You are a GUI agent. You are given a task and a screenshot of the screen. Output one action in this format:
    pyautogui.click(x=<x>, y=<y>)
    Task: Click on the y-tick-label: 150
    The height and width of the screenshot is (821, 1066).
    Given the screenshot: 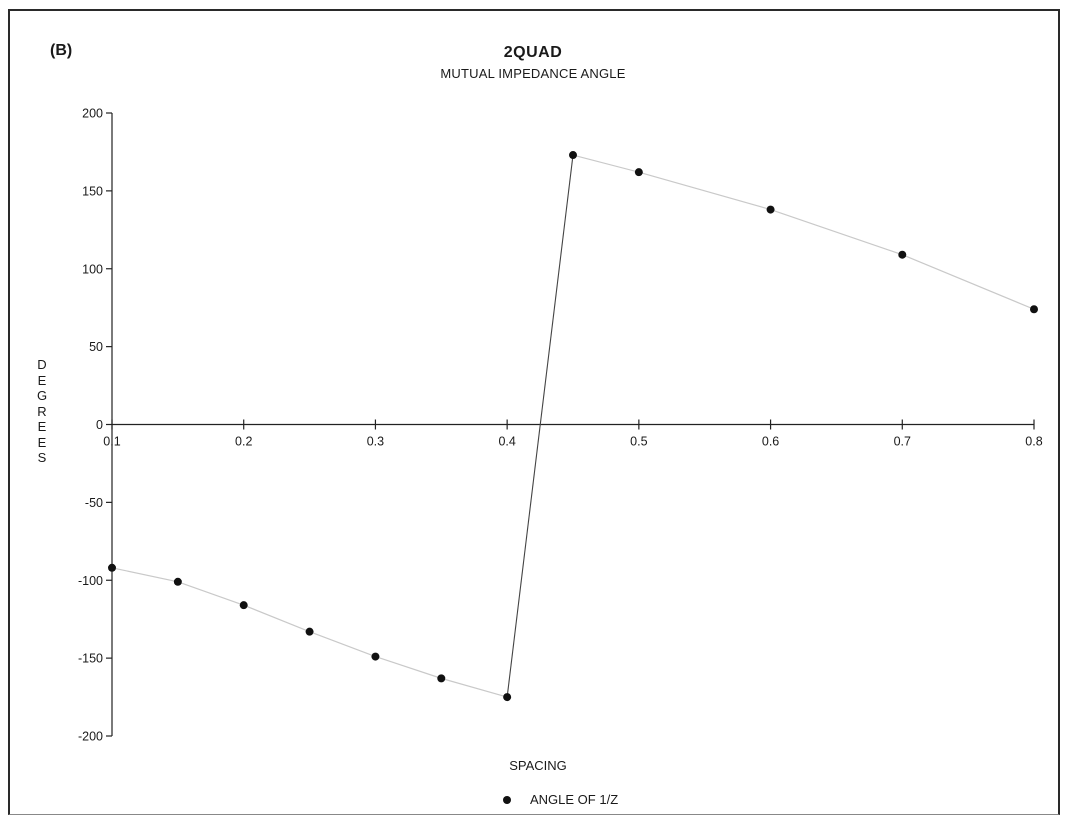 What is the action you would take?
    pyautogui.click(x=92, y=191)
    